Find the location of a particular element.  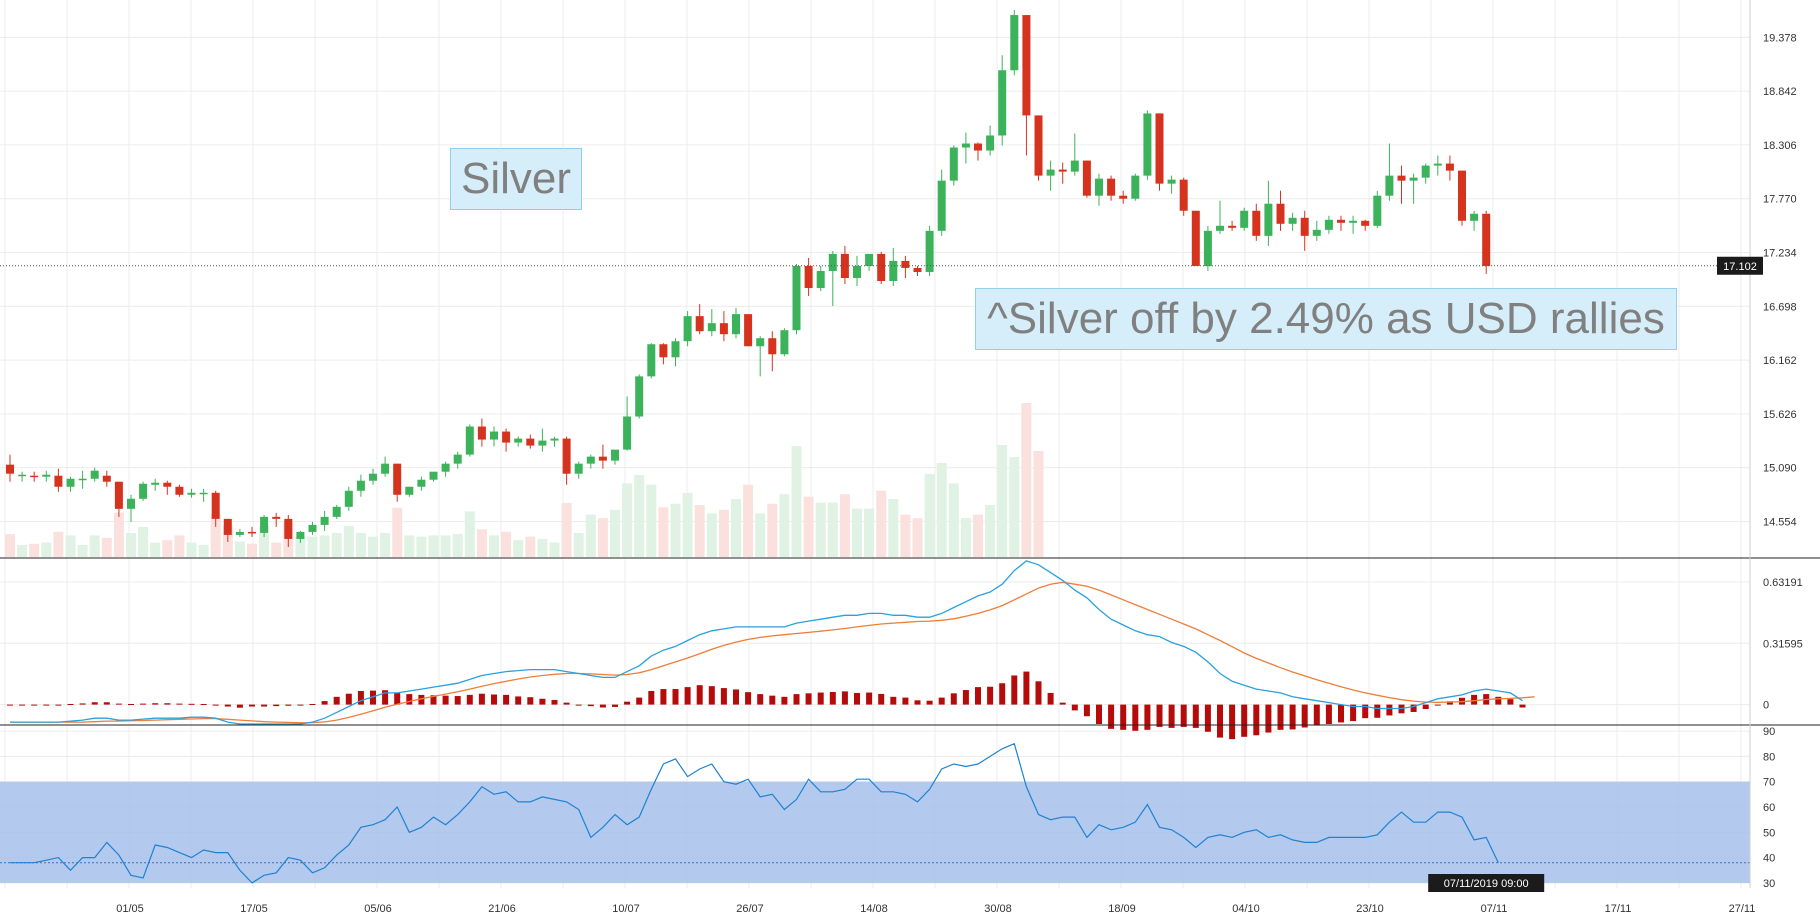

price-tick-label: 17.770 is located at coordinates (1780, 200).